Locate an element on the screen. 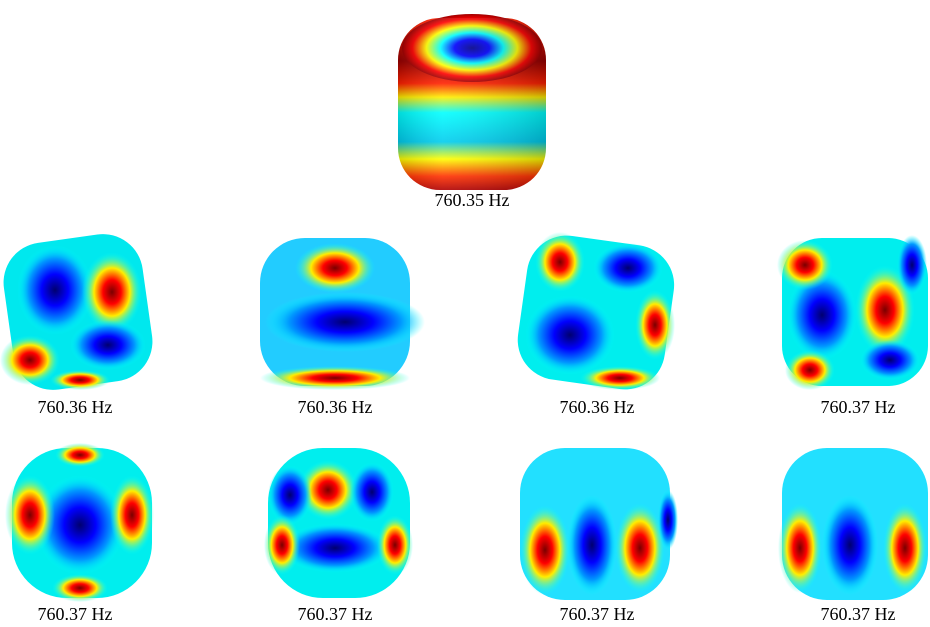 The image size is (930, 627). shape-top is located at coordinates (472, 102).